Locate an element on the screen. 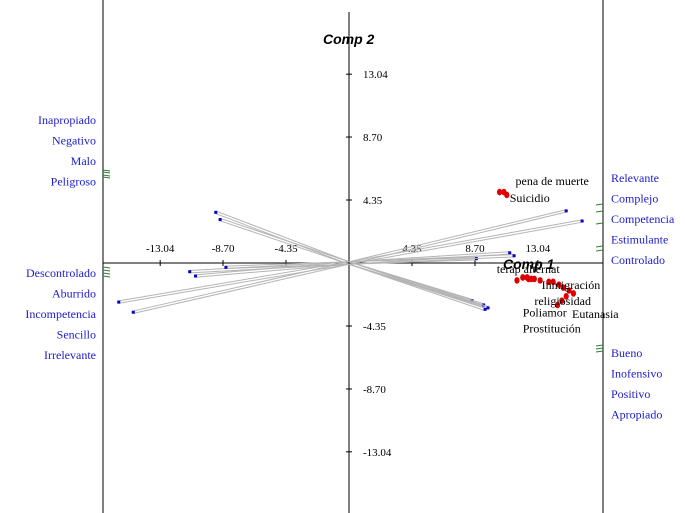 This screenshot has height=513, width=685. scale-label-left: Peligroso is located at coordinates (73, 182).